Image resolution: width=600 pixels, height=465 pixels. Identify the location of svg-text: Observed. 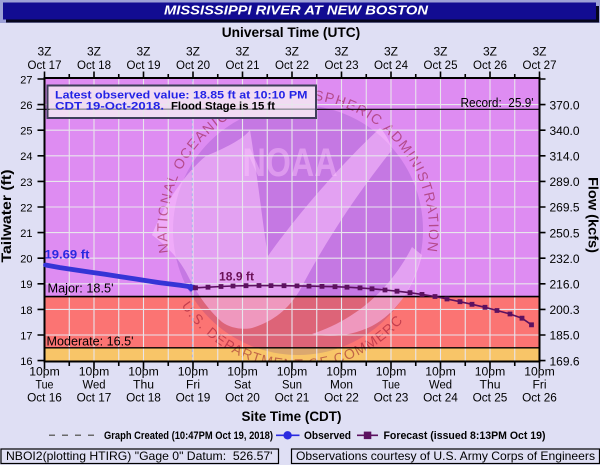
(327, 436).